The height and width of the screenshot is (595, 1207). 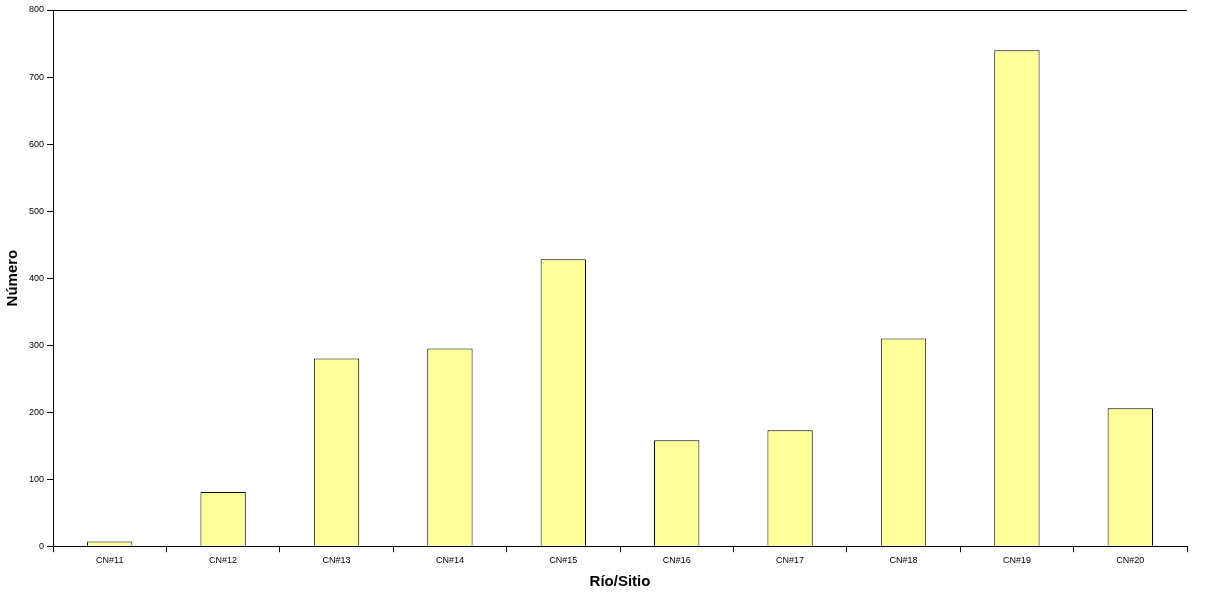 What do you see at coordinates (36, 277) in the screenshot?
I see `y-tick-label: 400` at bounding box center [36, 277].